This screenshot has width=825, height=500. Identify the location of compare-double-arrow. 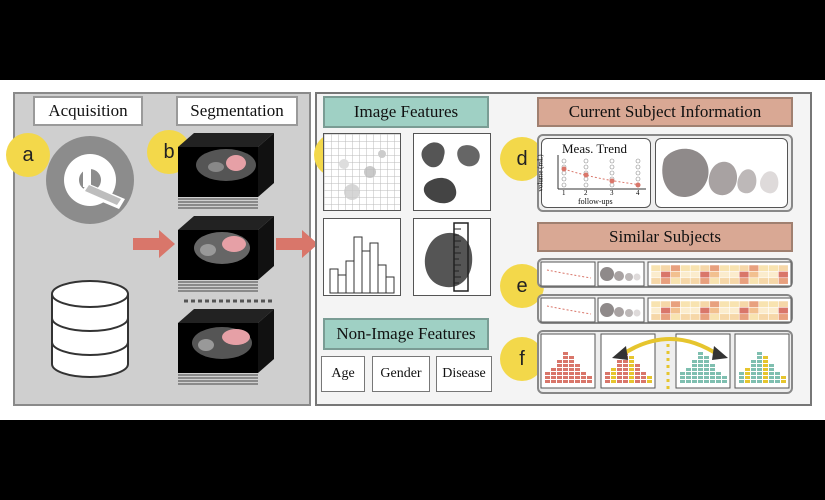
(670, 364).